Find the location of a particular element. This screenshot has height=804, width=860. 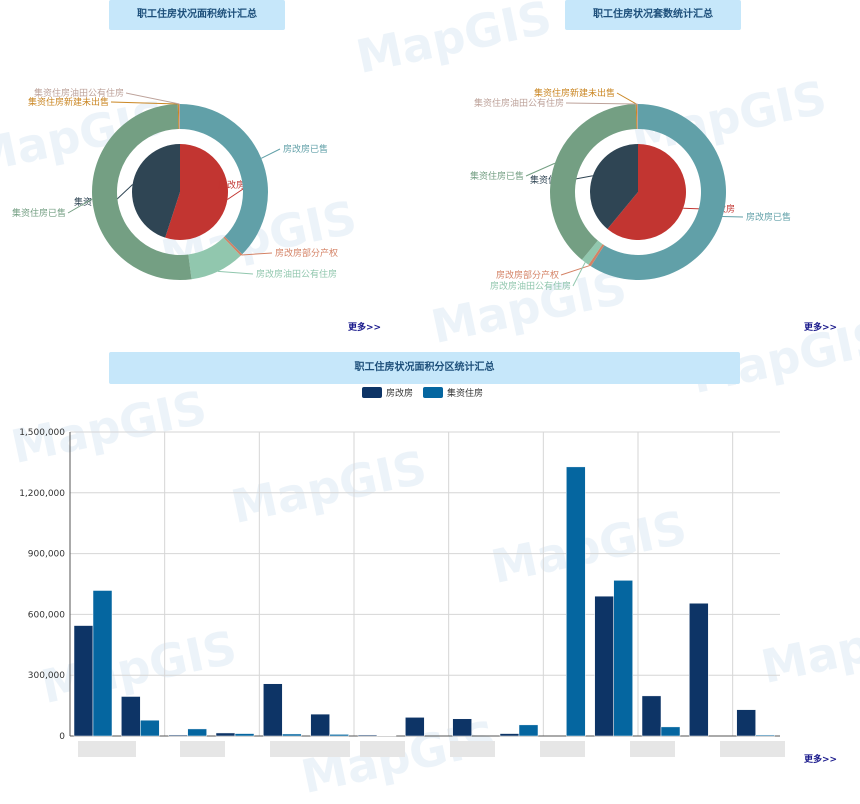

more-link-area: 更多>> is located at coordinates (364, 326).